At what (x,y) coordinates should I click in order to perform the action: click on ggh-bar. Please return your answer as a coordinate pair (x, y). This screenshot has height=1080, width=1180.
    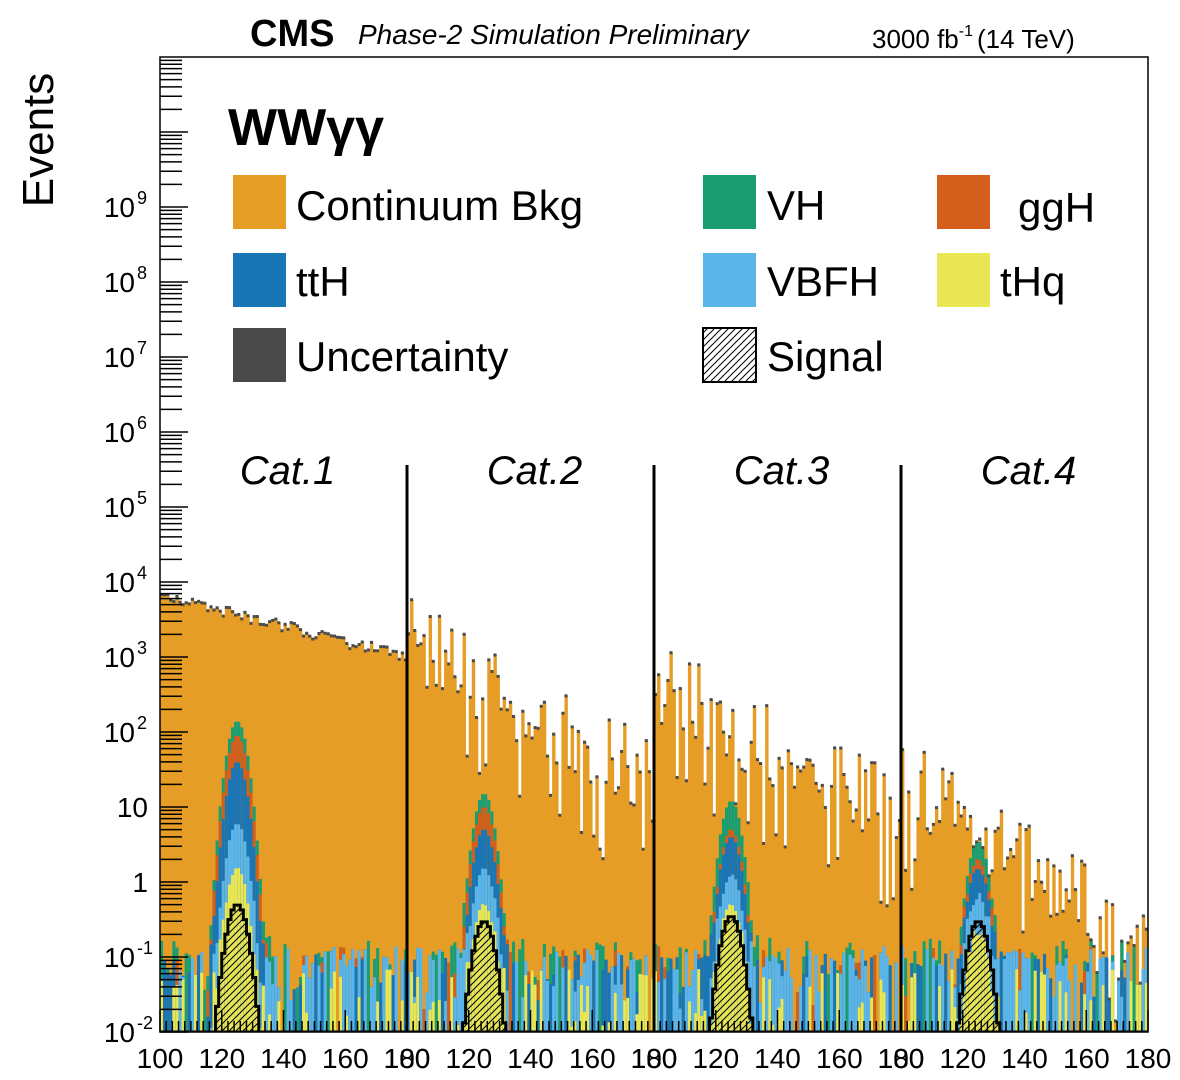
    Looking at the image, I should click on (510, 992).